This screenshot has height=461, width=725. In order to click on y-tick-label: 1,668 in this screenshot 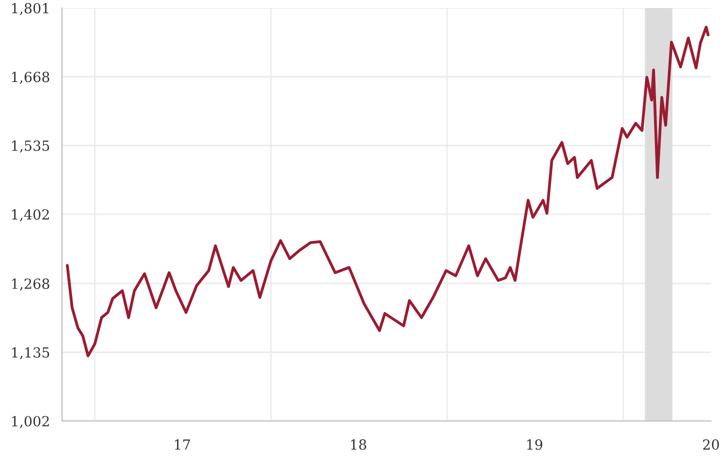, I will do `click(31, 78)`.